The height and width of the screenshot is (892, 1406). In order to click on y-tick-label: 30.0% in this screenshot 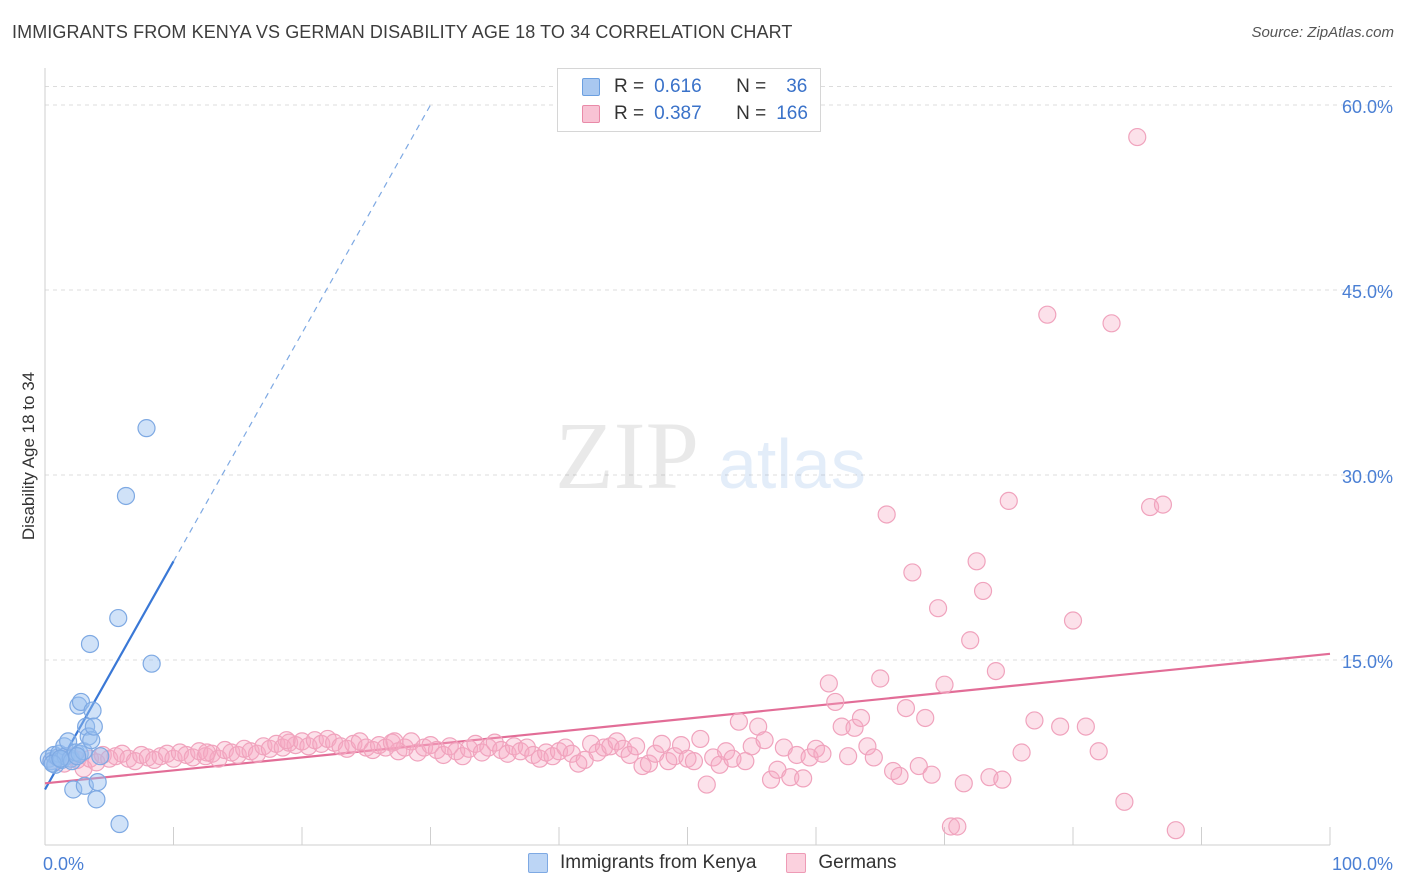, I will do `click(1367, 477)`.